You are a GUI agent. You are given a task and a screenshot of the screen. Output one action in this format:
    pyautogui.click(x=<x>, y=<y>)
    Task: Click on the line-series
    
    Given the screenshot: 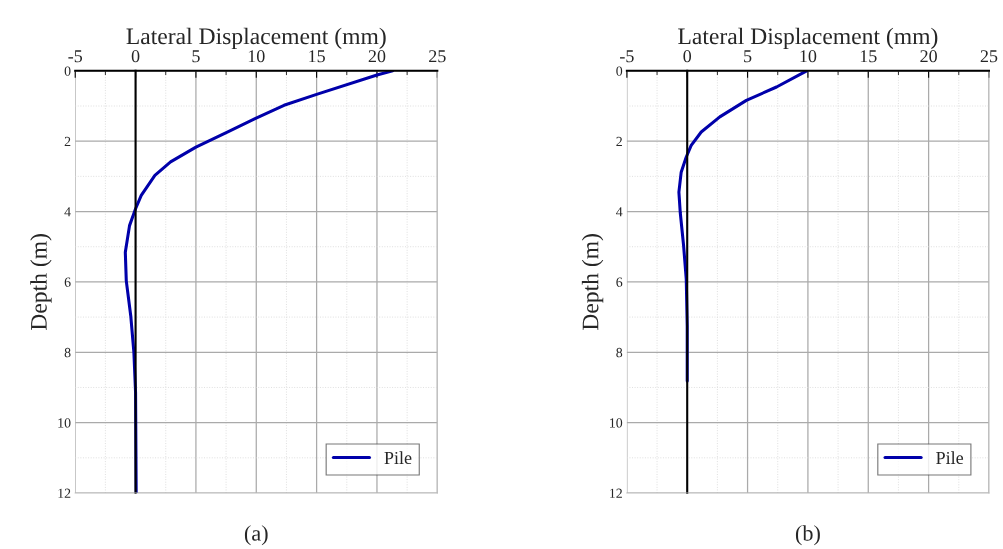 What is the action you would take?
    pyautogui.click(x=743, y=226)
    